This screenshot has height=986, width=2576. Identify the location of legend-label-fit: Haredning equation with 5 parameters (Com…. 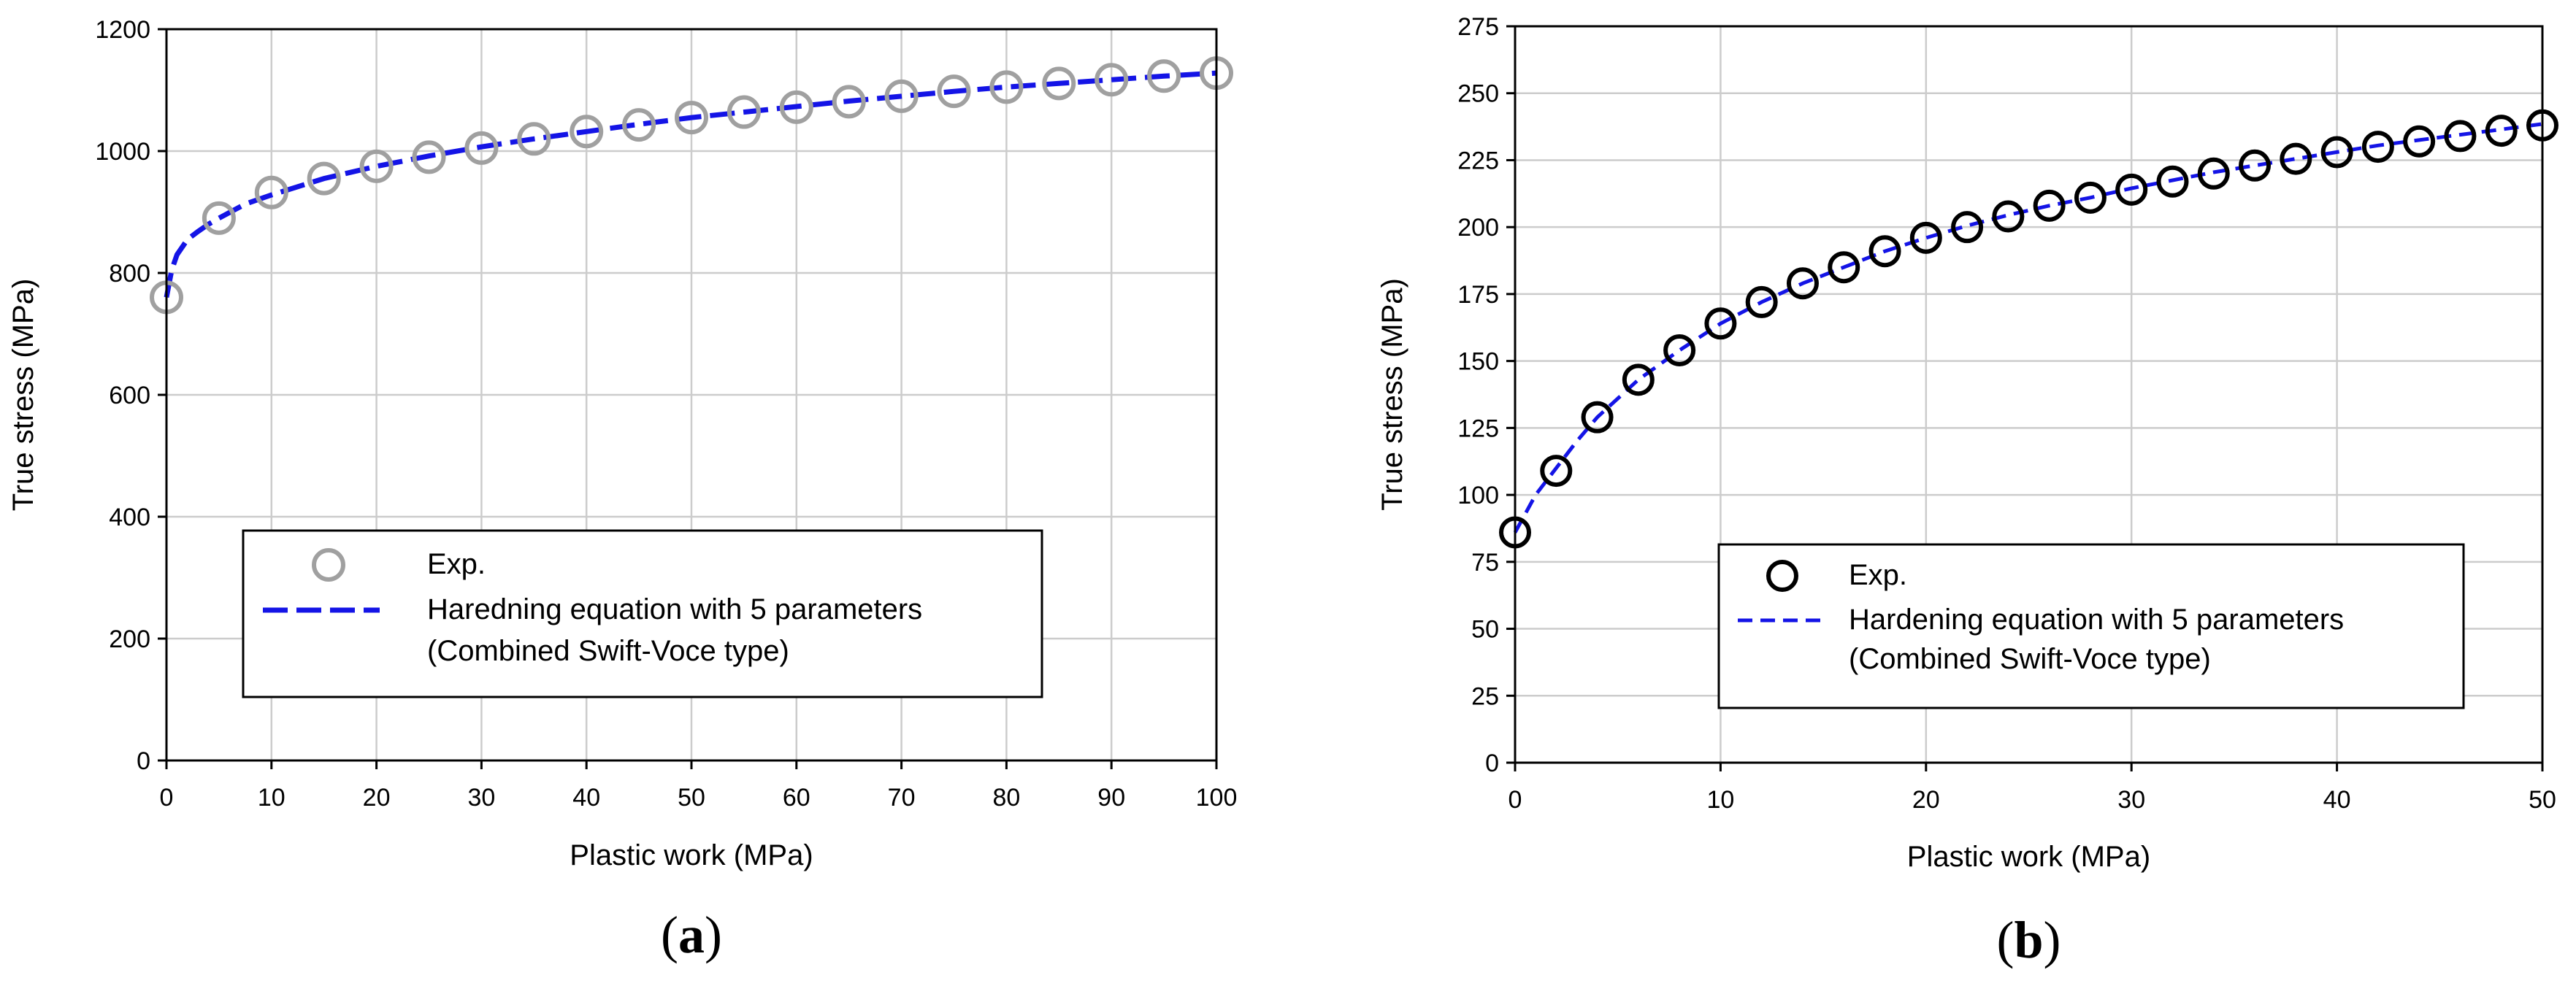
(674, 630).